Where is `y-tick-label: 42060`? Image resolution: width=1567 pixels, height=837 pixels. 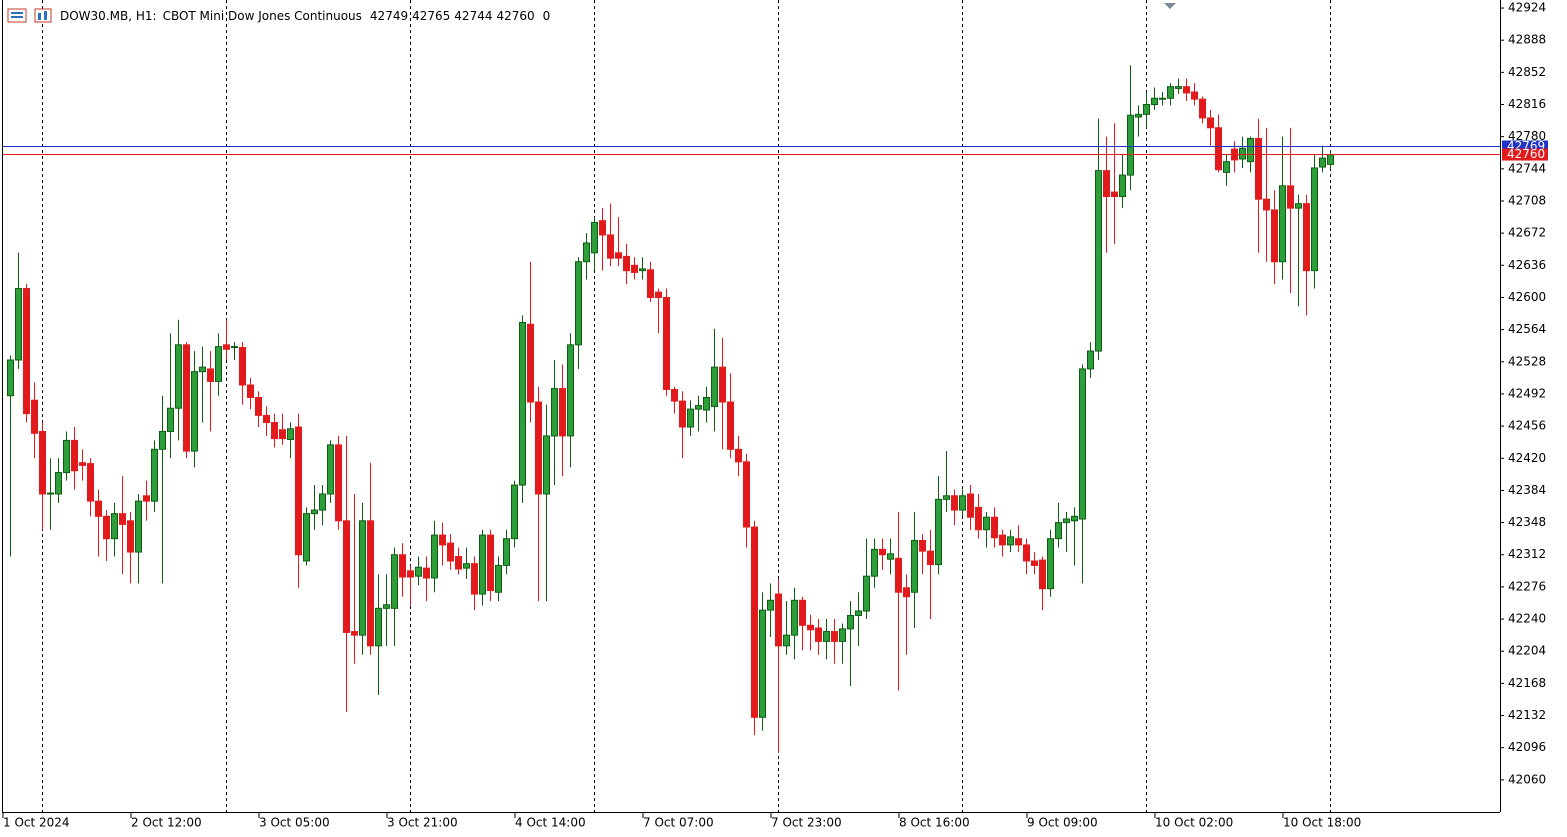 y-tick-label: 42060 is located at coordinates (1527, 779).